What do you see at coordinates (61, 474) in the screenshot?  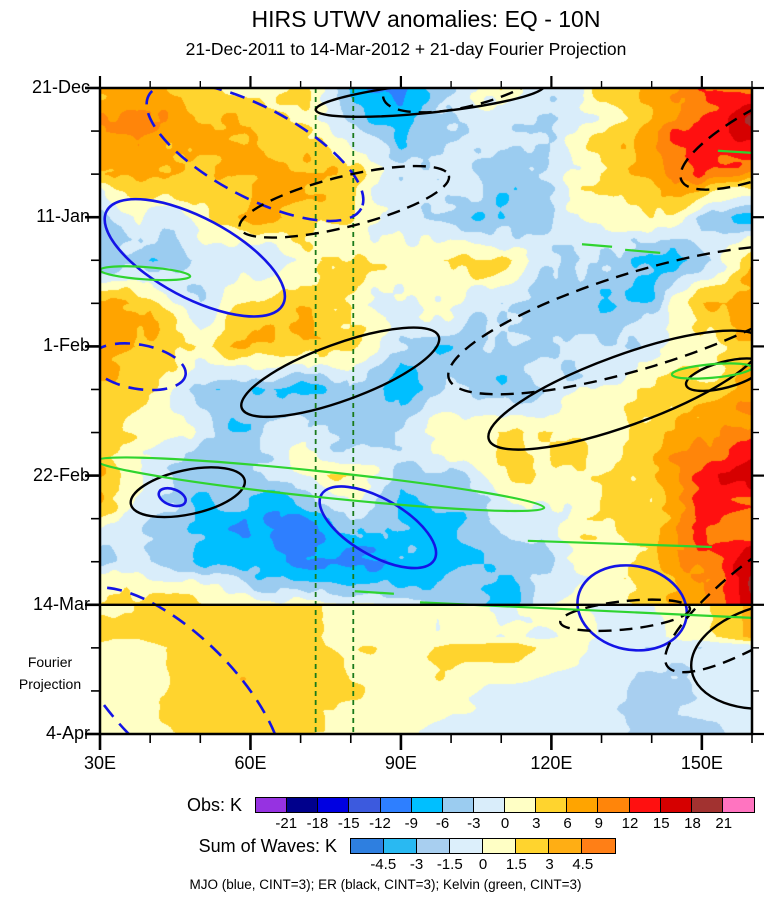 I see `y-tick-label: 22-Feb` at bounding box center [61, 474].